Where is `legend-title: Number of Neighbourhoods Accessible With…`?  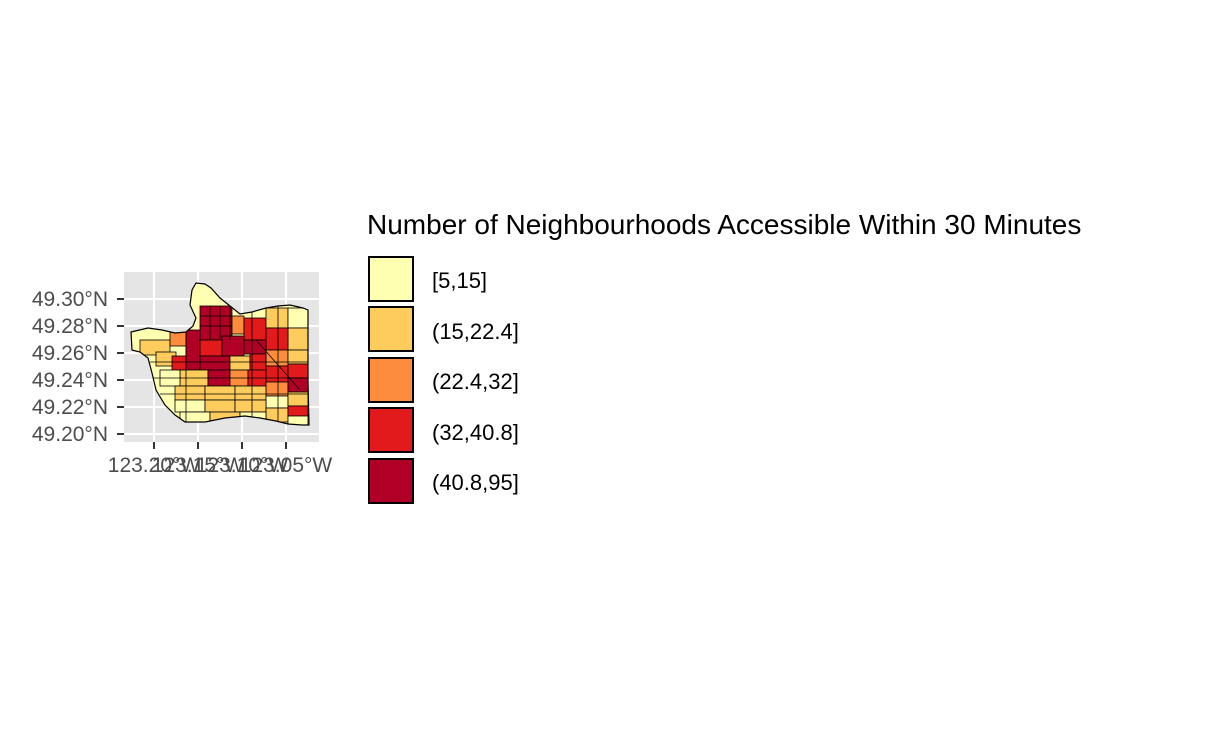
legend-title: Number of Neighbourhoods Accessible With… is located at coordinates (724, 224).